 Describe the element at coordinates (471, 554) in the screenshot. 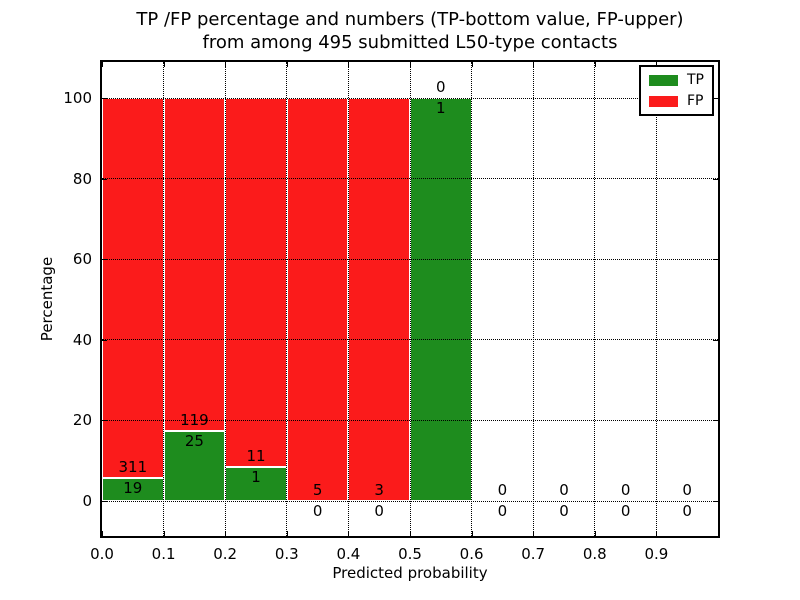

I see `xtick-label-0.6: 0.6` at that location.